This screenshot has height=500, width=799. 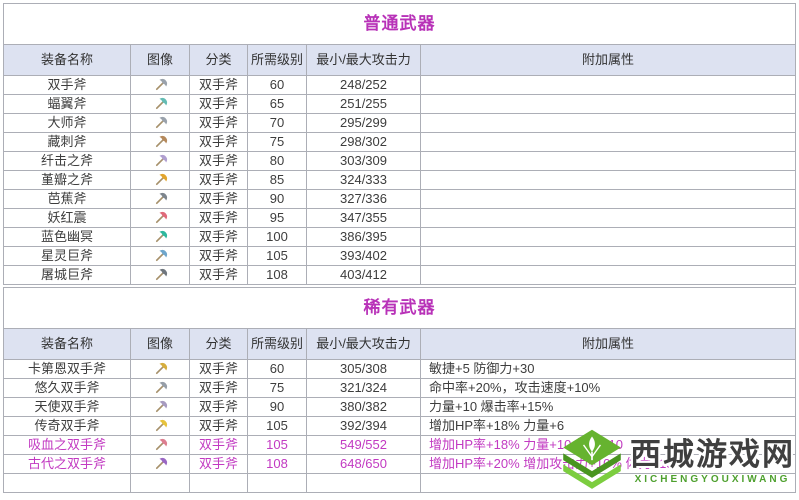 I want to click on table-row: 蓝色幽冥 双手斧 100 386/395, so click(x=399, y=237).